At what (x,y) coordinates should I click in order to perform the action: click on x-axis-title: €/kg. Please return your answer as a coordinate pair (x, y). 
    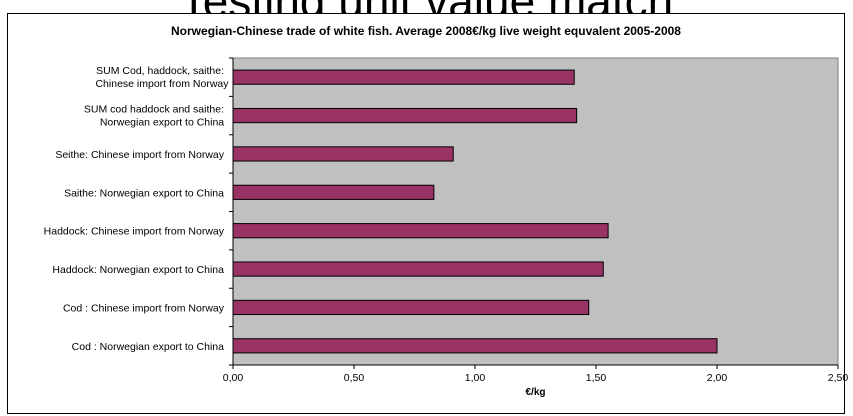
    Looking at the image, I should click on (535, 392).